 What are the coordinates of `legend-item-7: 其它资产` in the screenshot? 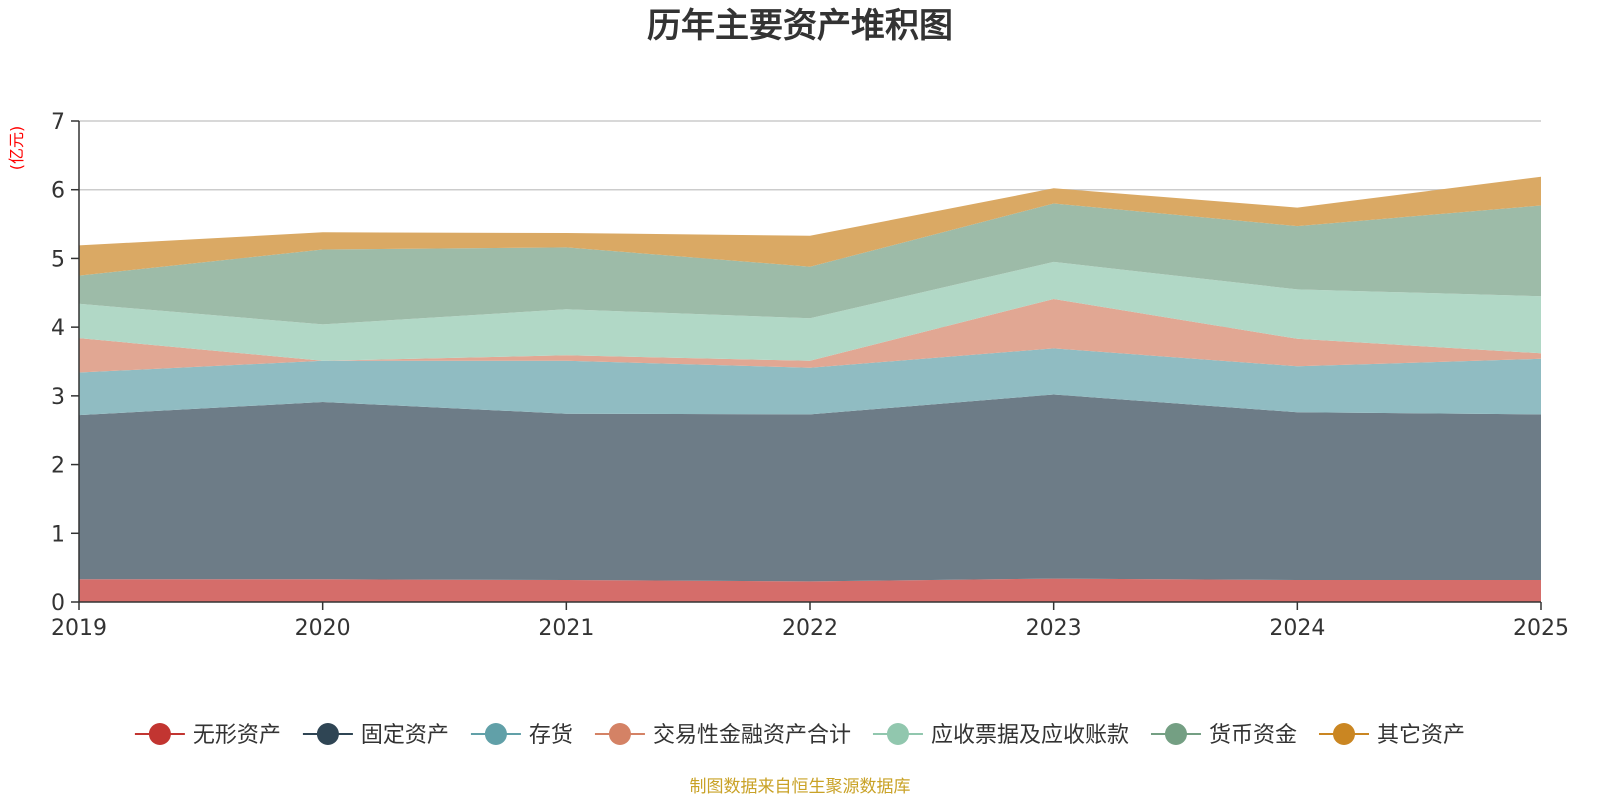 It's located at (1391, 735).